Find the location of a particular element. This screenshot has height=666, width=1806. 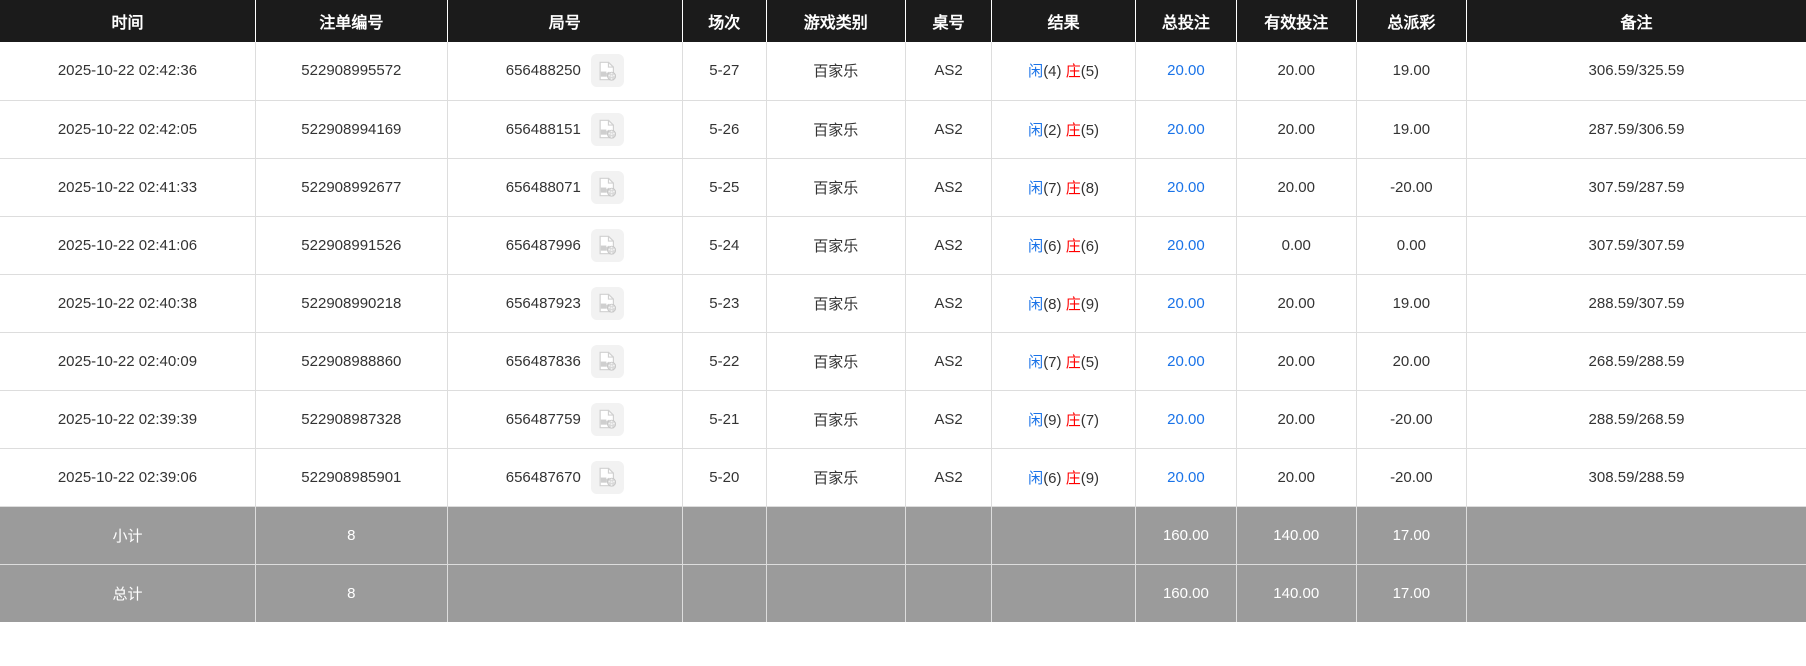

cell-session: 5-25 is located at coordinates (724, 187).